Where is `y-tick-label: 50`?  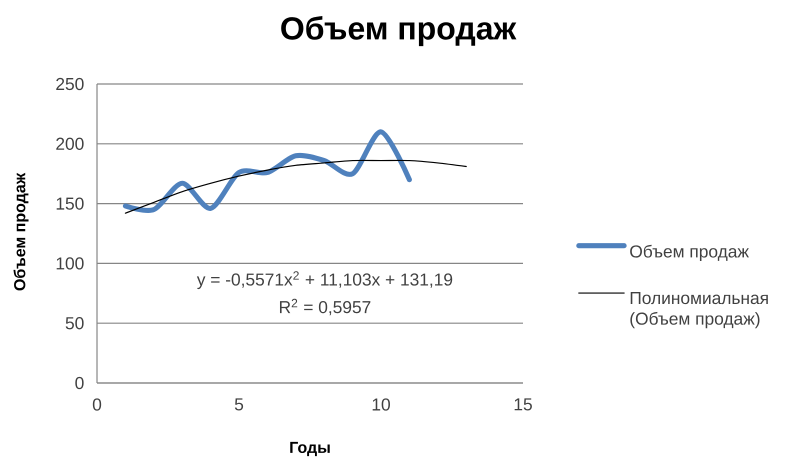 y-tick-label: 50 is located at coordinates (75, 323).